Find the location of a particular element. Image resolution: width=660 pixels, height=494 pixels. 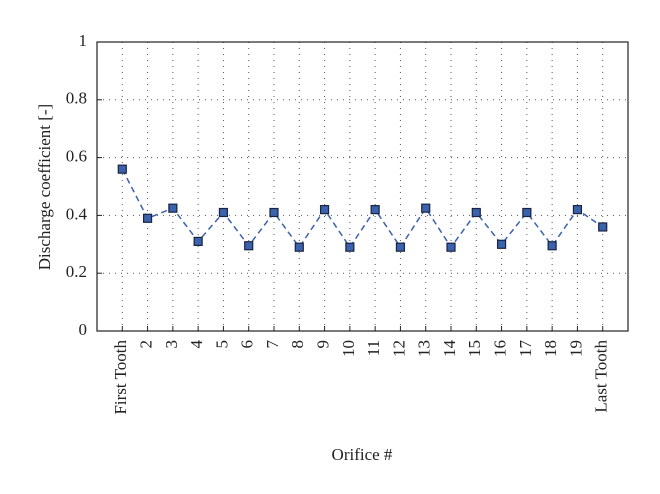

y-tick-label: 0.2 is located at coordinates (76, 271).